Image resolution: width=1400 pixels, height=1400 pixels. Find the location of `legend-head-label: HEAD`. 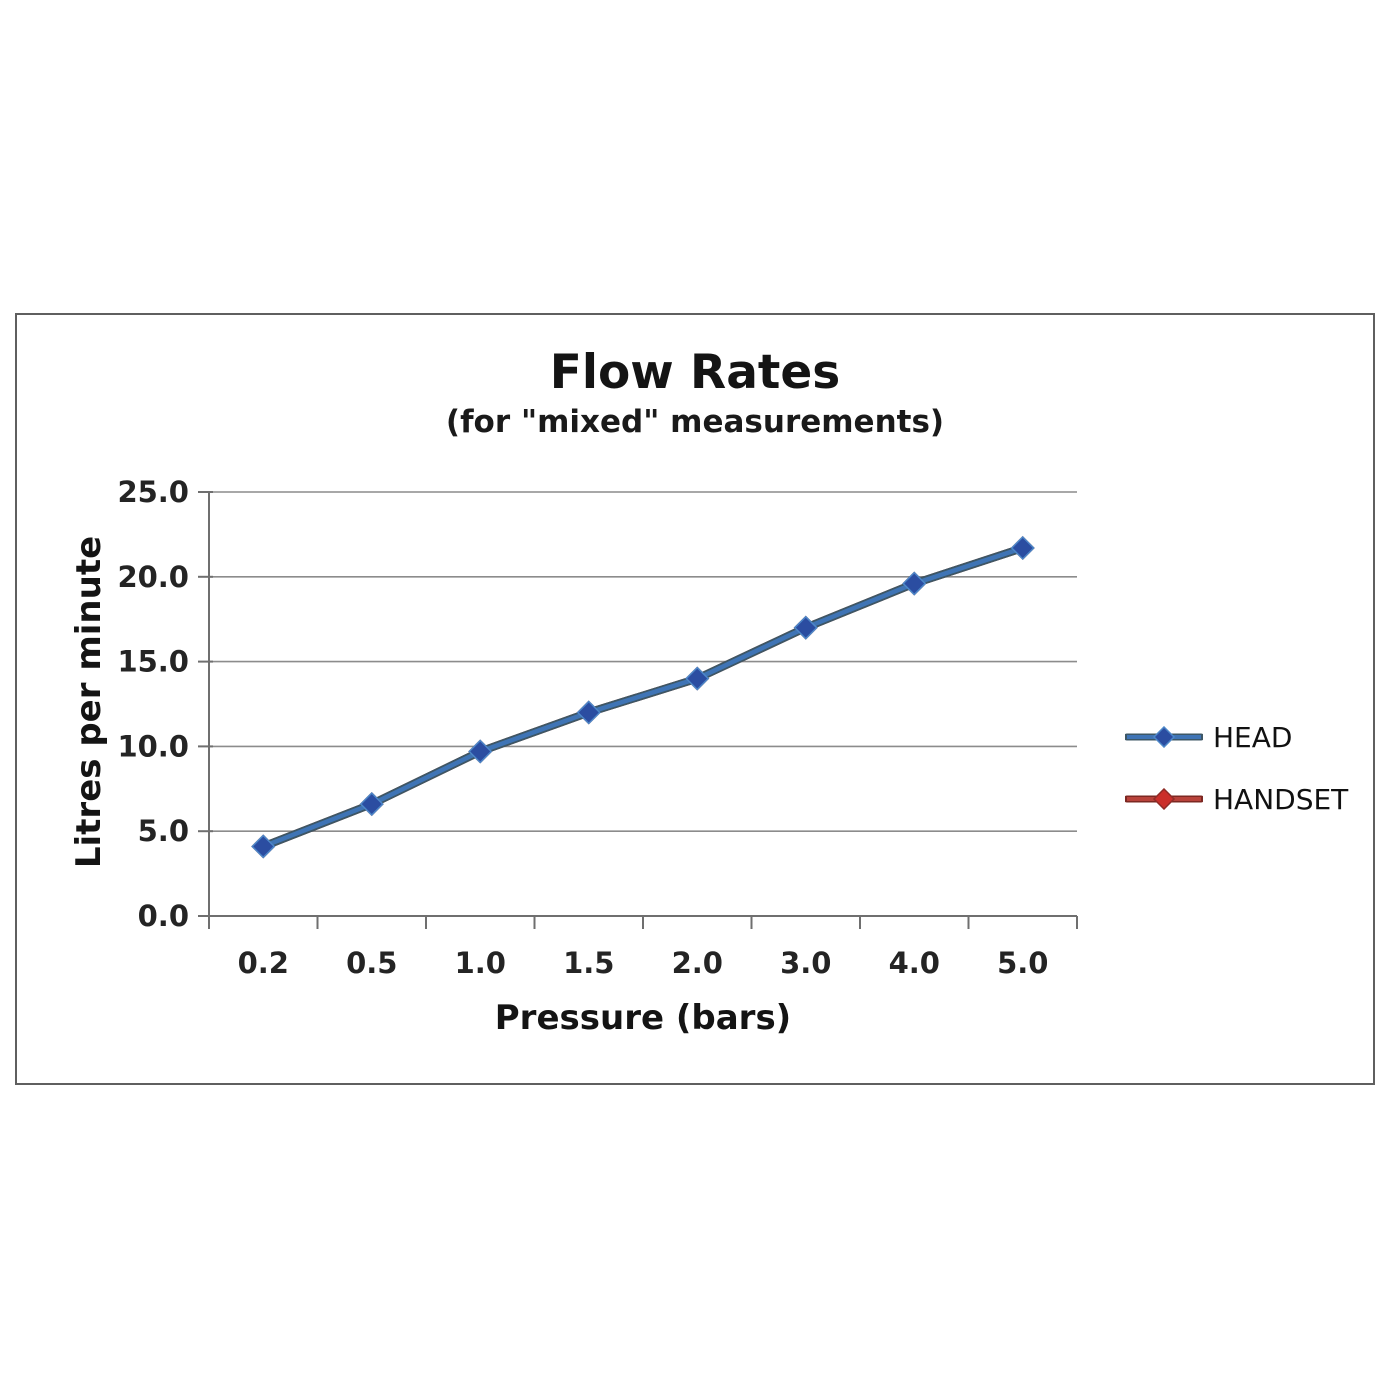

legend-head-label: HEAD is located at coordinates (1253, 737).